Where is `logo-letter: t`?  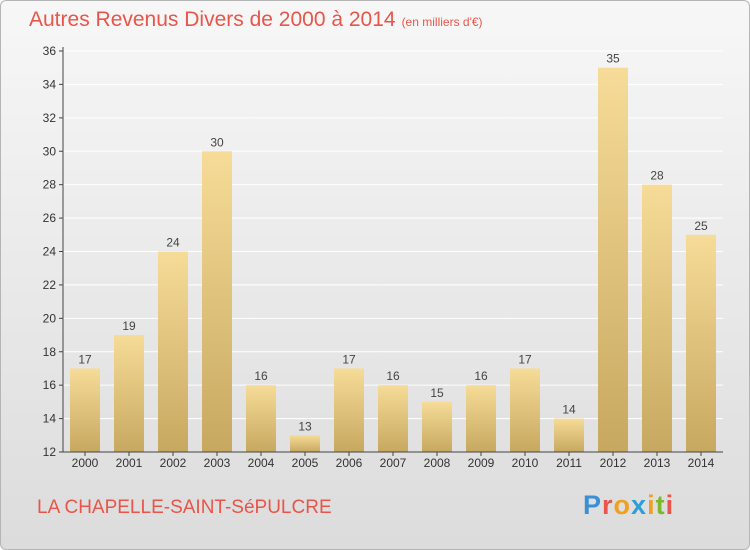 logo-letter: t is located at coordinates (660, 505).